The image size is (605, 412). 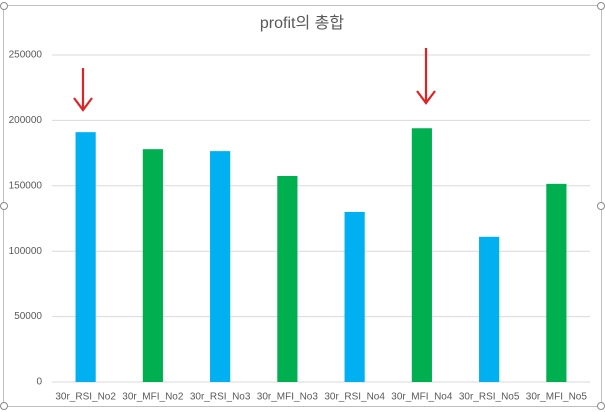 What do you see at coordinates (39, 382) in the screenshot?
I see `y-tick-label: 0` at bounding box center [39, 382].